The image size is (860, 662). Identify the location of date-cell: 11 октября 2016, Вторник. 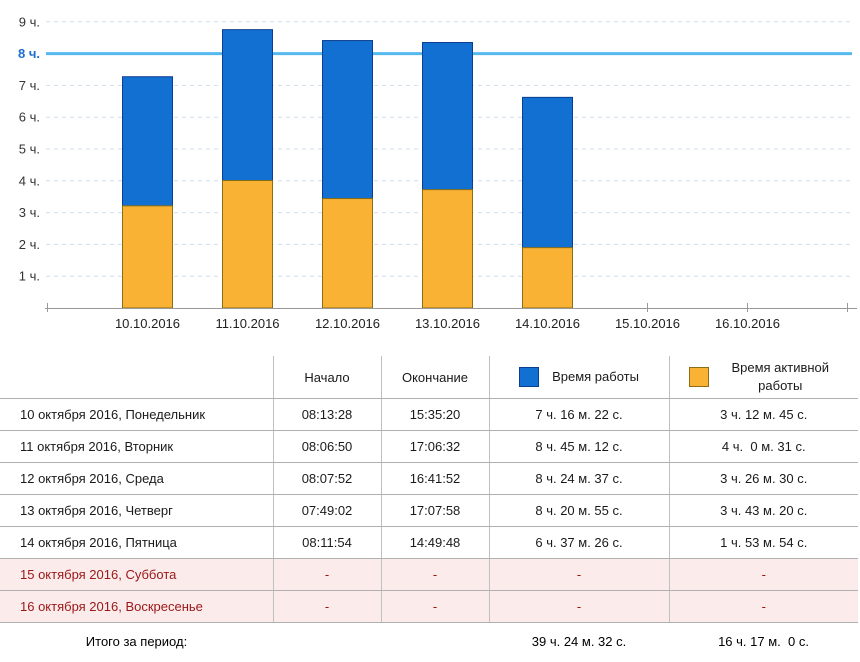
(136, 446).